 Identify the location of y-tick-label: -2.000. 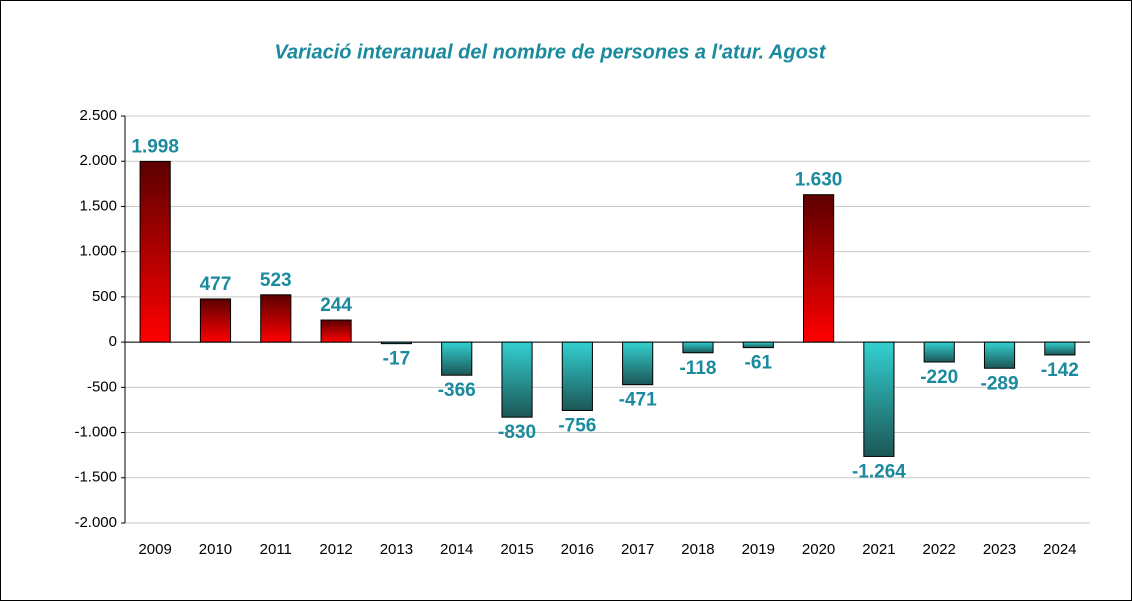
(95, 522).